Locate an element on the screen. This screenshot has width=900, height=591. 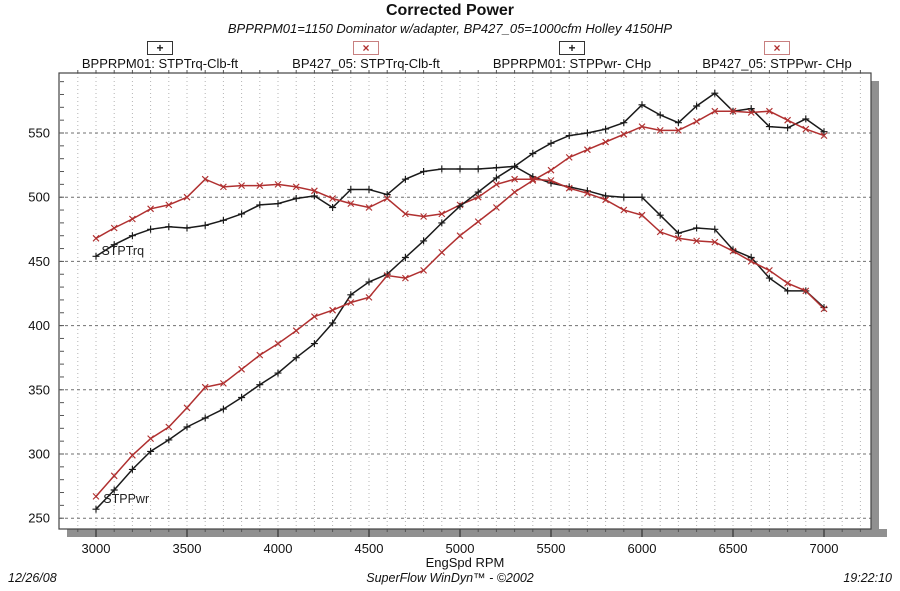
legend-item-label: BPPRPM01: STPTrq-Clb-ft is located at coordinates (160, 63).